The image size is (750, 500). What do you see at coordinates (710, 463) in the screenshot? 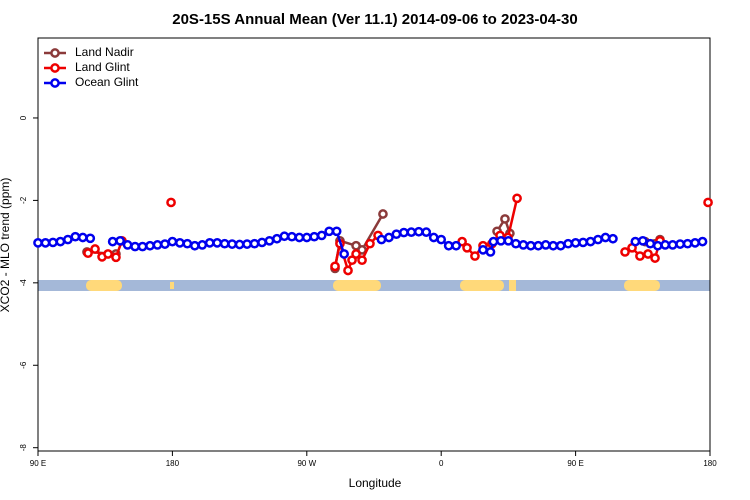
I see `x-tick-label: 180` at bounding box center [710, 463].